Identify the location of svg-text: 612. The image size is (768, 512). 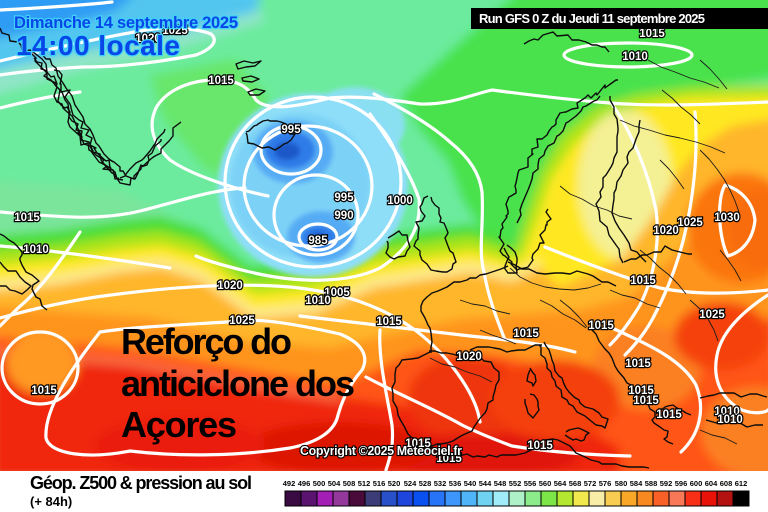
(741, 483).